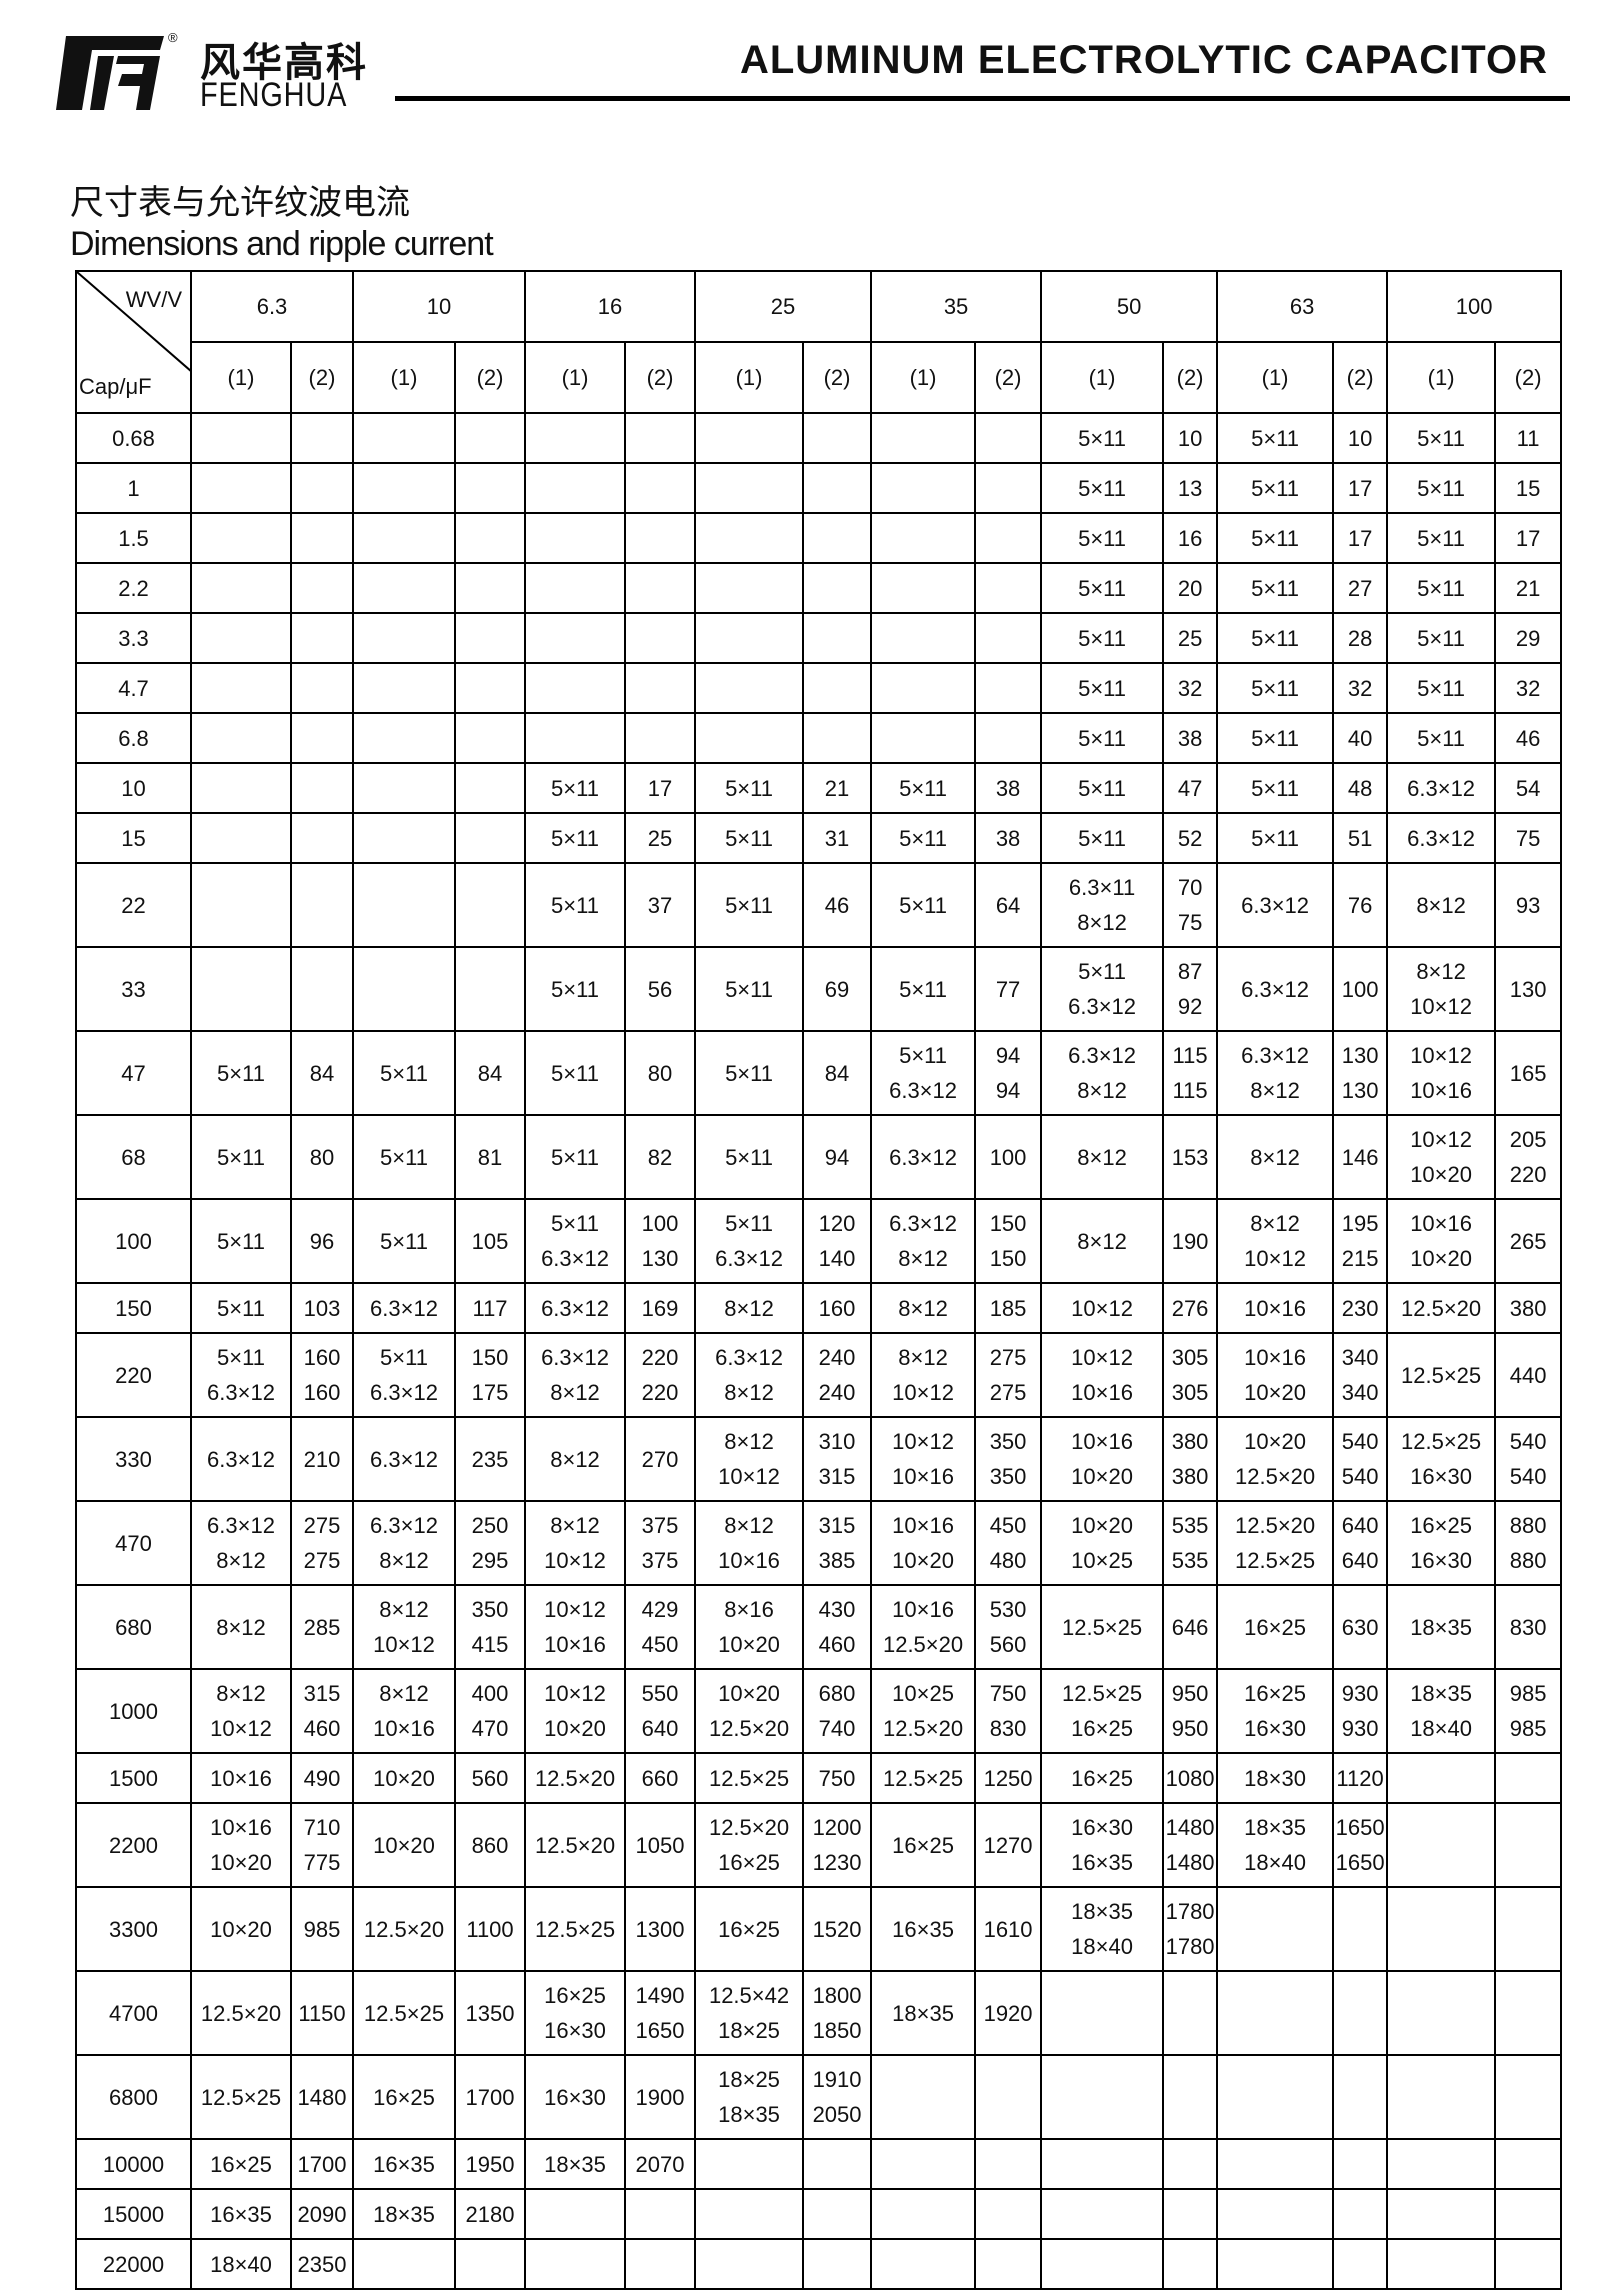 This screenshot has width=1610, height=2290. Describe the element at coordinates (837, 1543) in the screenshot. I see `ripple-current-cell: 315 385` at that location.